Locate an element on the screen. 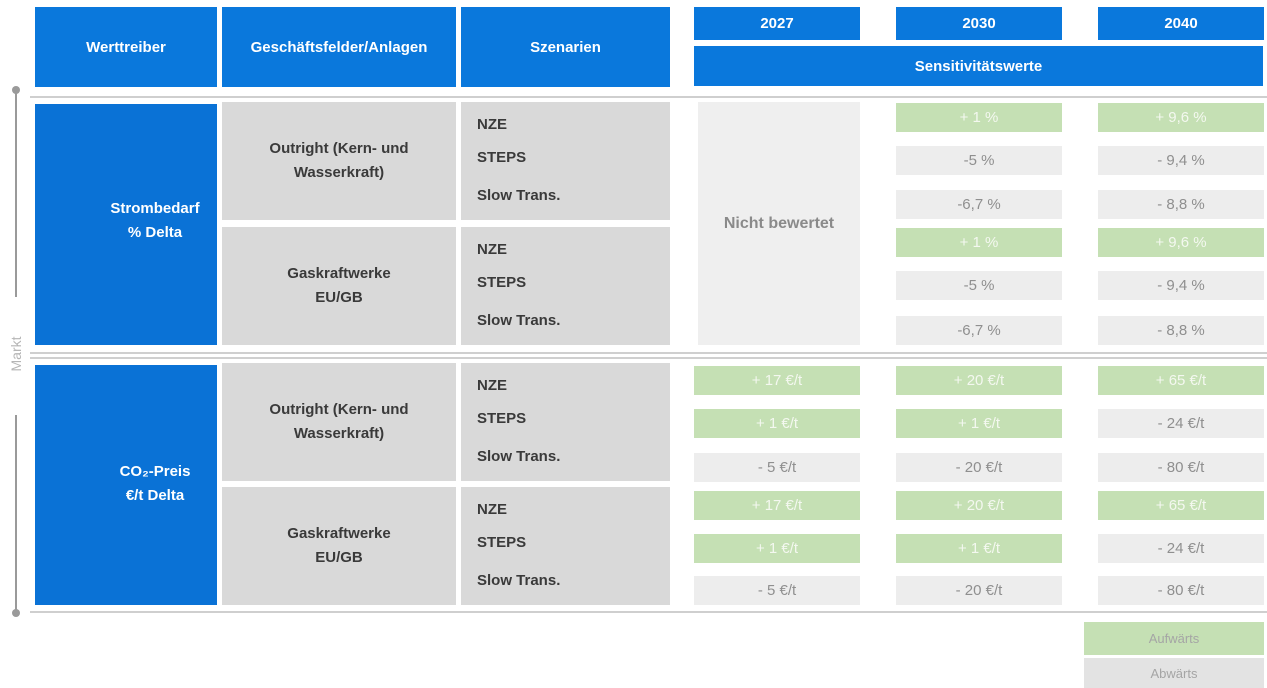  driver-label: CO₂-Preis is located at coordinates (155, 471).